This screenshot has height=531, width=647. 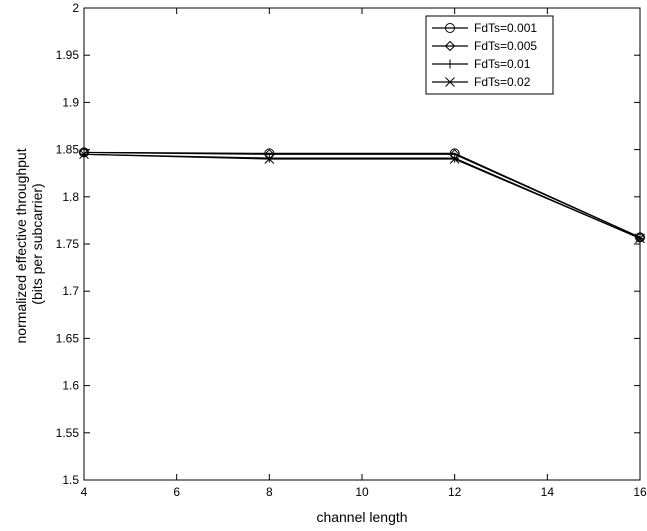 I want to click on y-tick-label: 1.95, so click(x=68, y=55).